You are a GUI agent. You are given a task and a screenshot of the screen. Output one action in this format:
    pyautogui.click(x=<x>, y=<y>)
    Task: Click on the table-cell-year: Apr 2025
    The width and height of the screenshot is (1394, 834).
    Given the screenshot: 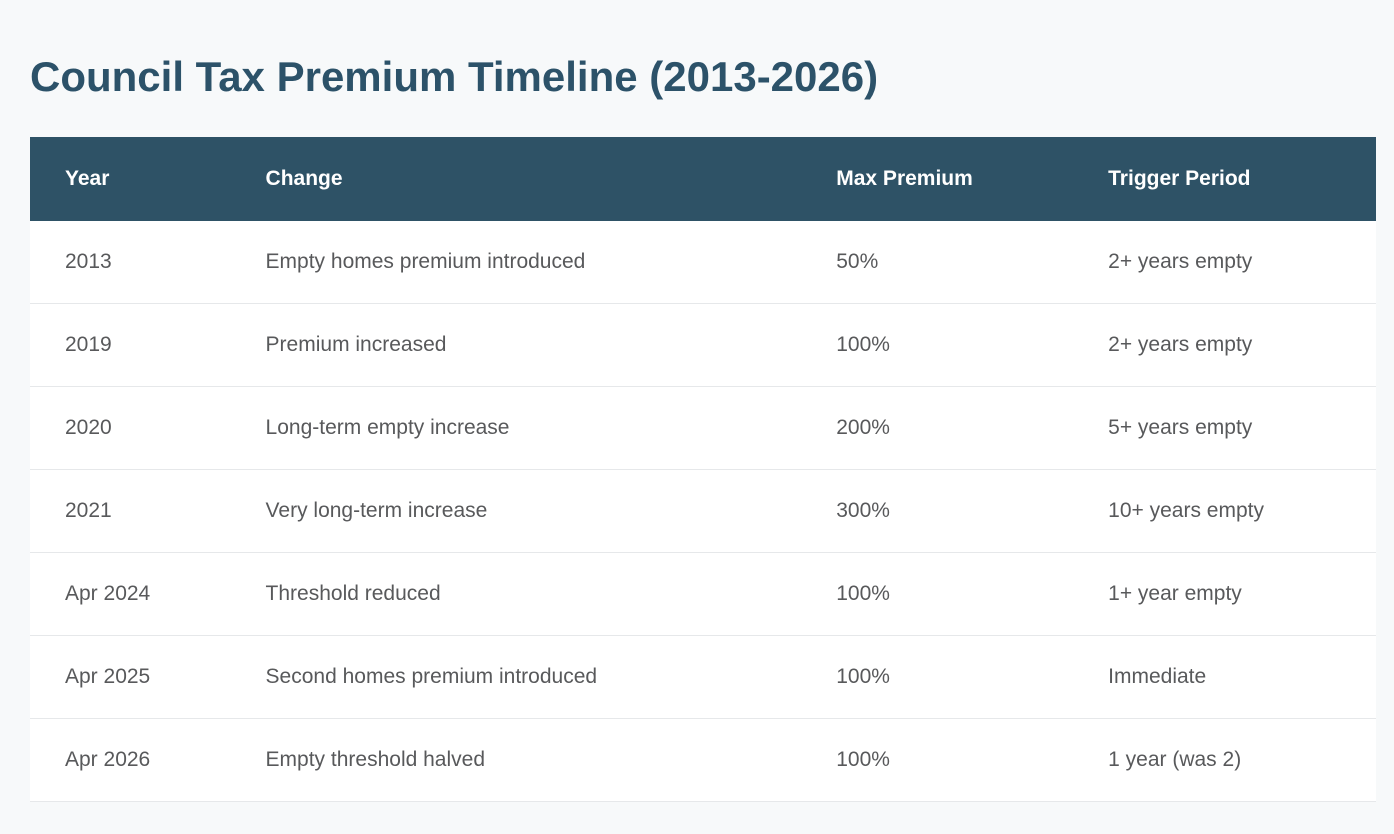 What is the action you would take?
    pyautogui.click(x=130, y=677)
    